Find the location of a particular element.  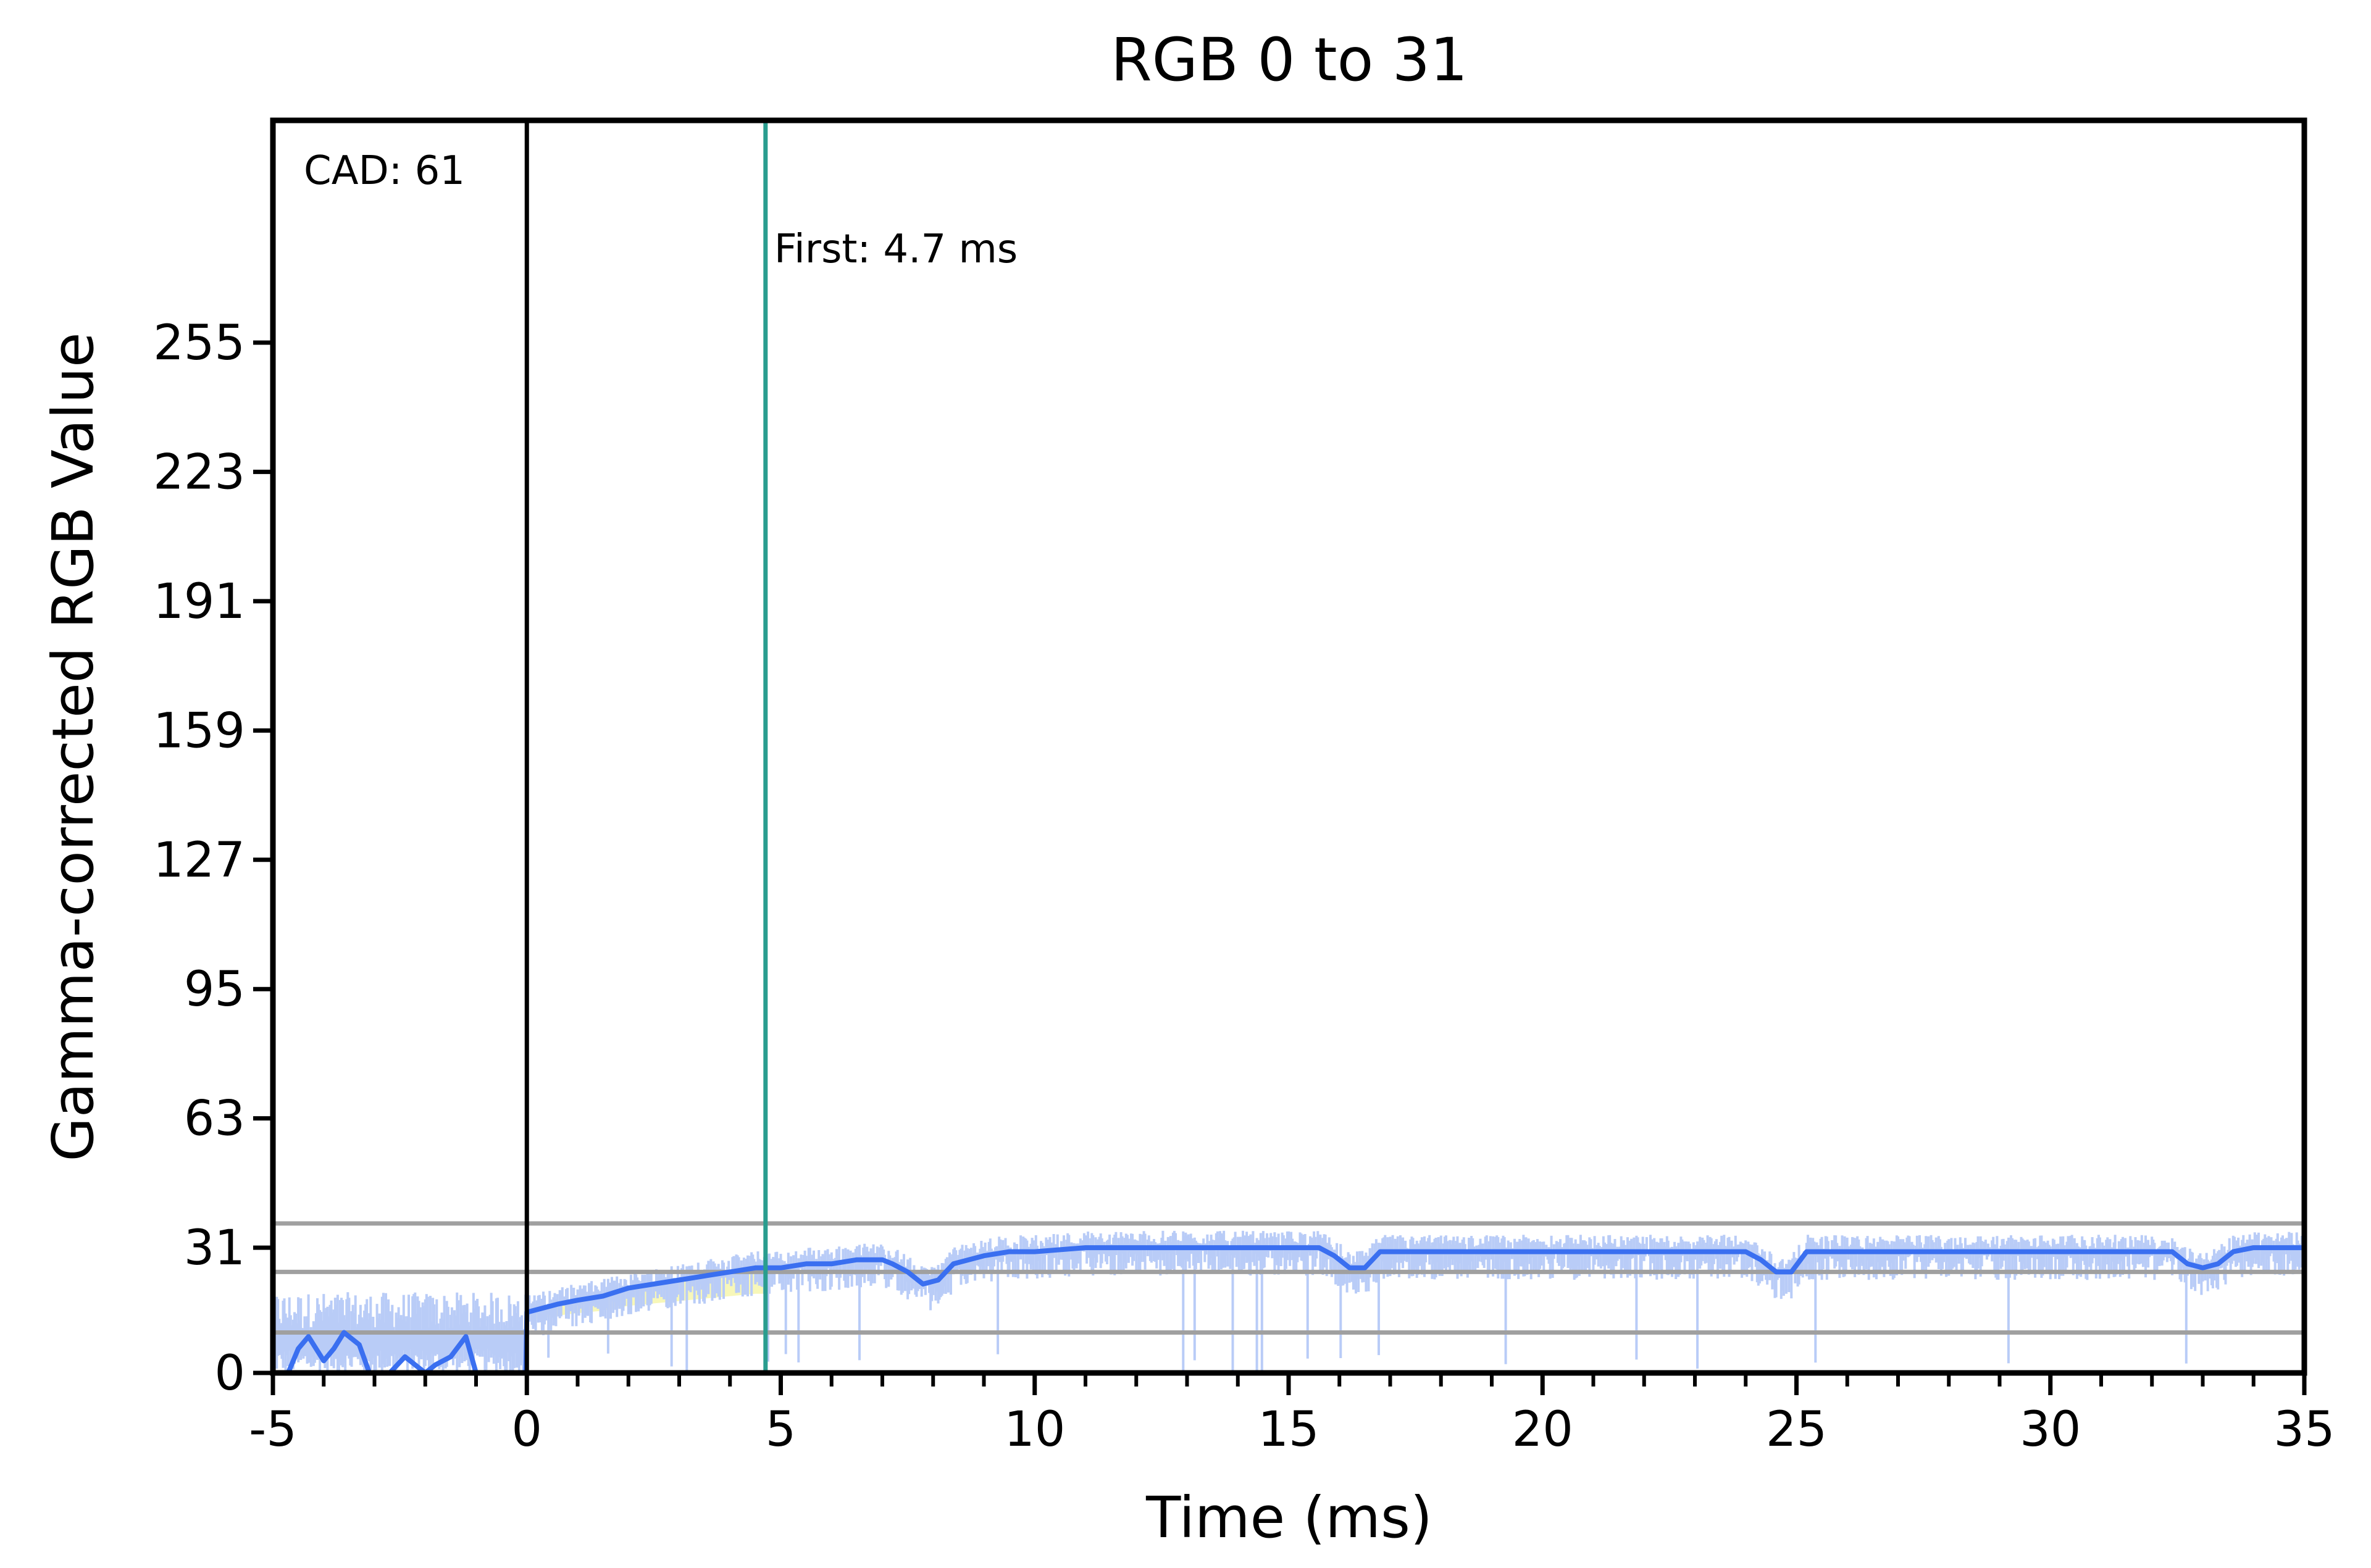

y-tick-label: 255 is located at coordinates (199, 343).